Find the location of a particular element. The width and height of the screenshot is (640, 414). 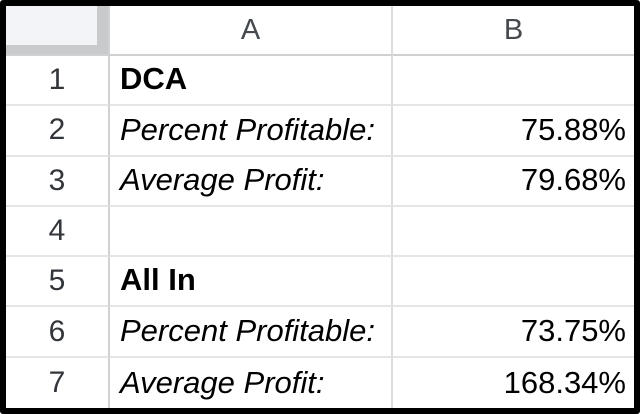

cell-B7: 168.34% is located at coordinates (513, 382).